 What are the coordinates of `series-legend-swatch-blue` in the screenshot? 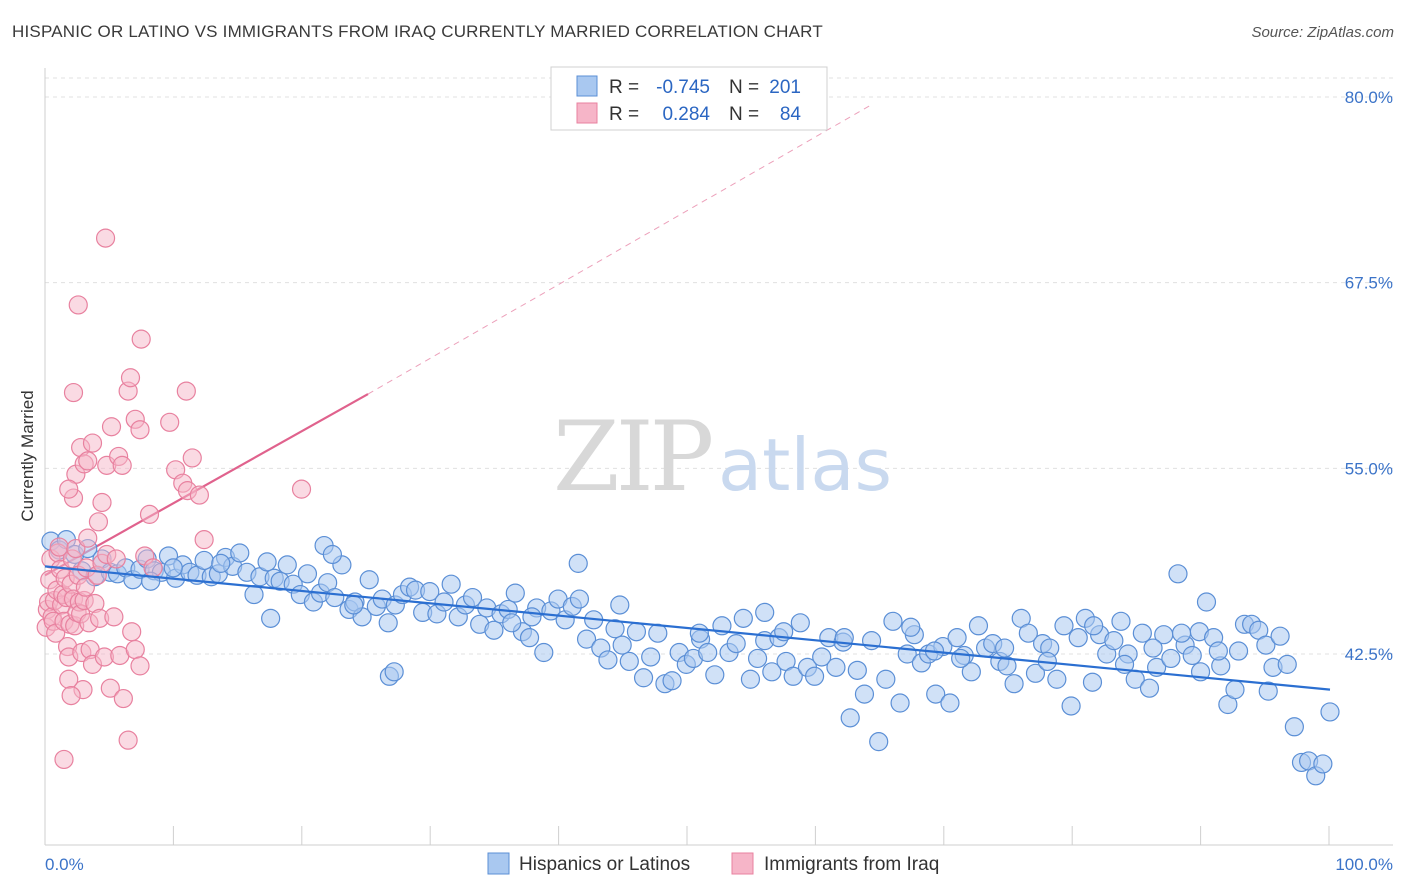 It's located at (498, 863).